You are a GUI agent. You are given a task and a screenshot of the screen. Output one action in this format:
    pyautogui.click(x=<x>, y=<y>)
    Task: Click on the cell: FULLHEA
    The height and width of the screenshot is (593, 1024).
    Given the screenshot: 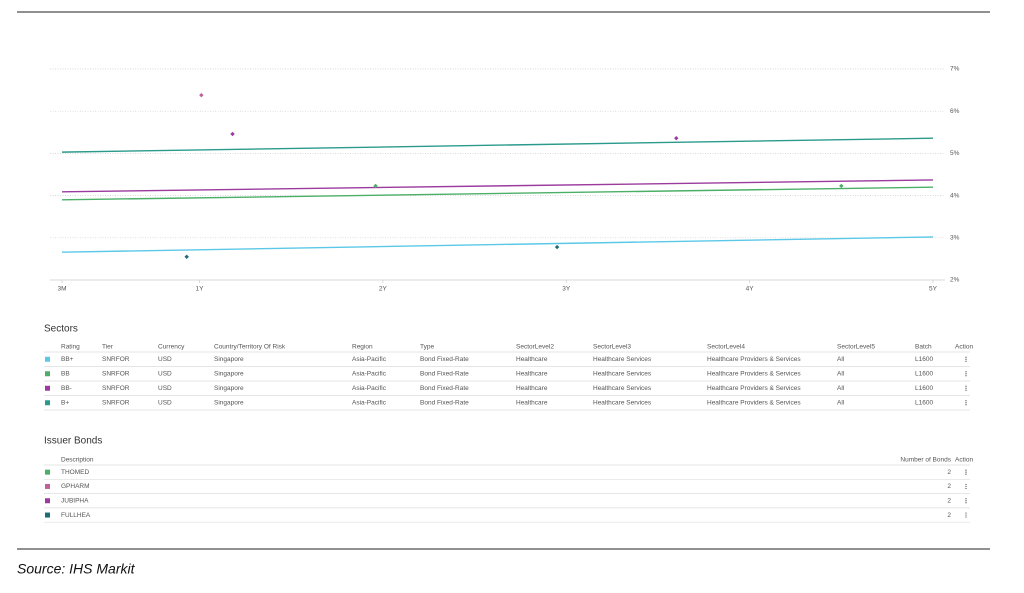 What is the action you would take?
    pyautogui.click(x=76, y=515)
    